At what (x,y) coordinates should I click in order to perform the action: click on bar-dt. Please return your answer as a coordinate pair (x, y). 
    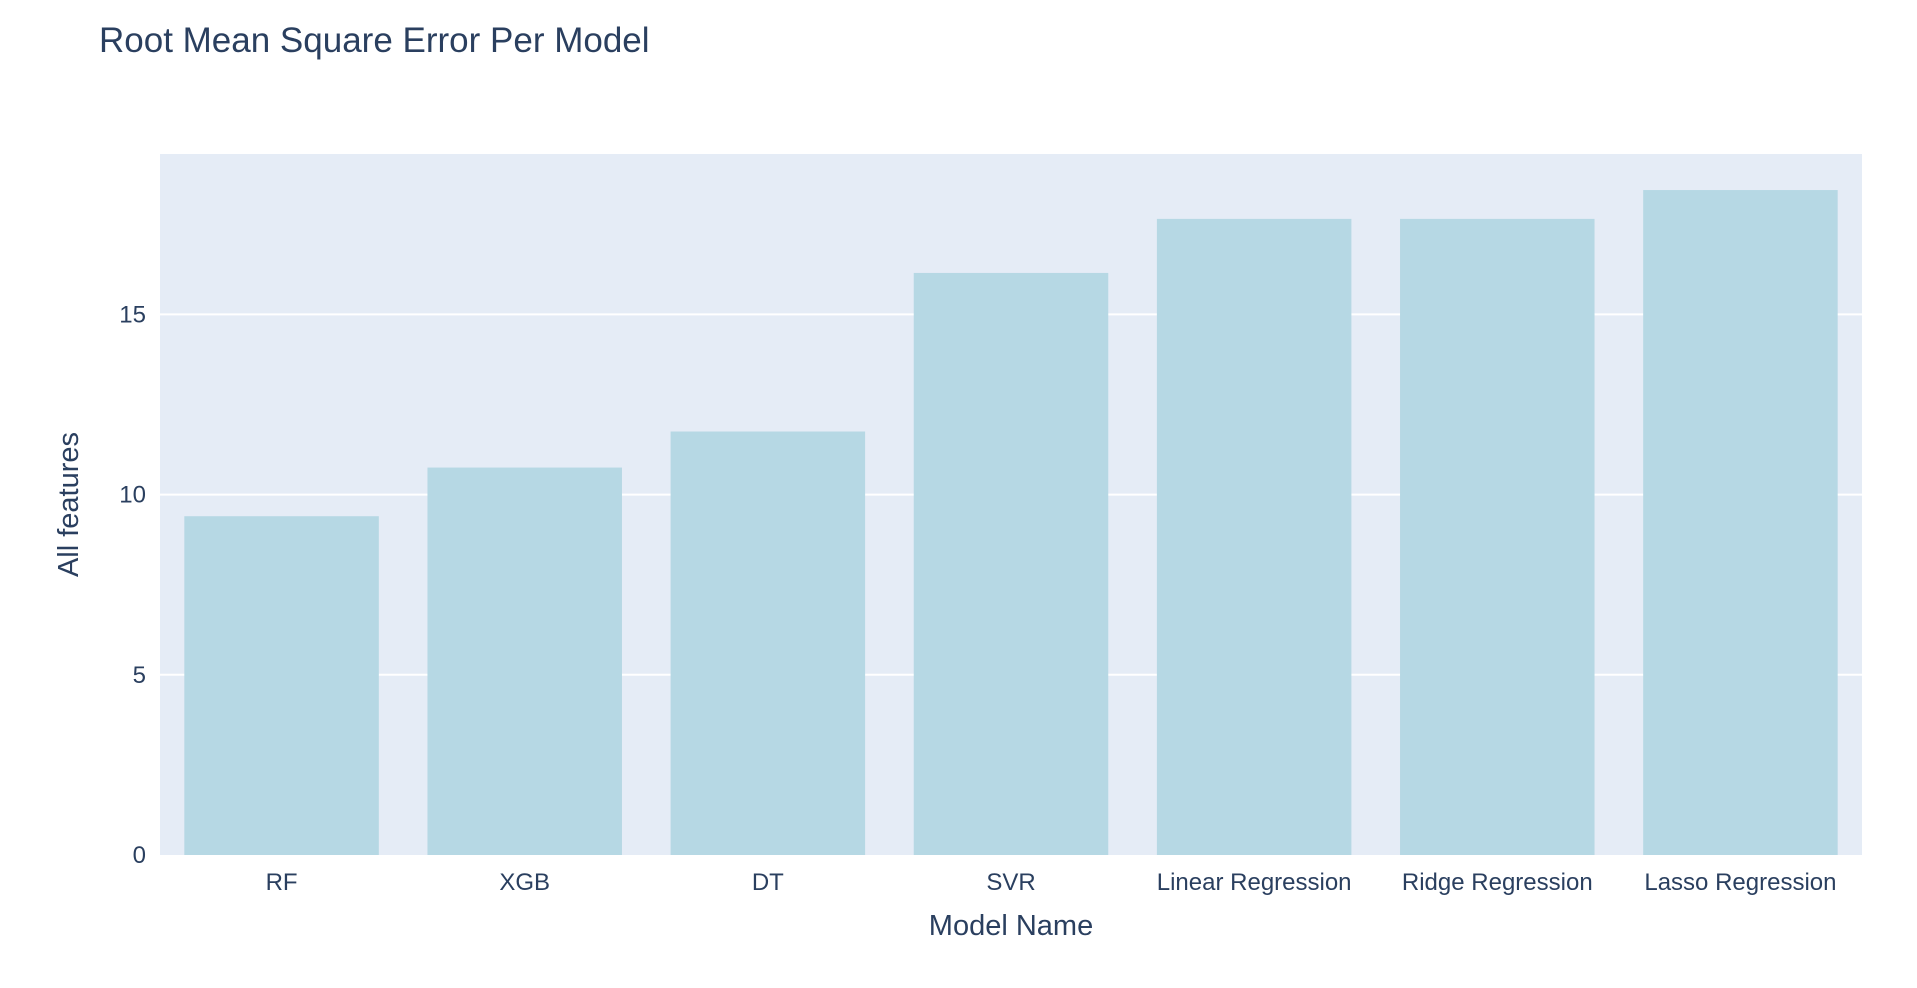
    Looking at the image, I should click on (768, 643).